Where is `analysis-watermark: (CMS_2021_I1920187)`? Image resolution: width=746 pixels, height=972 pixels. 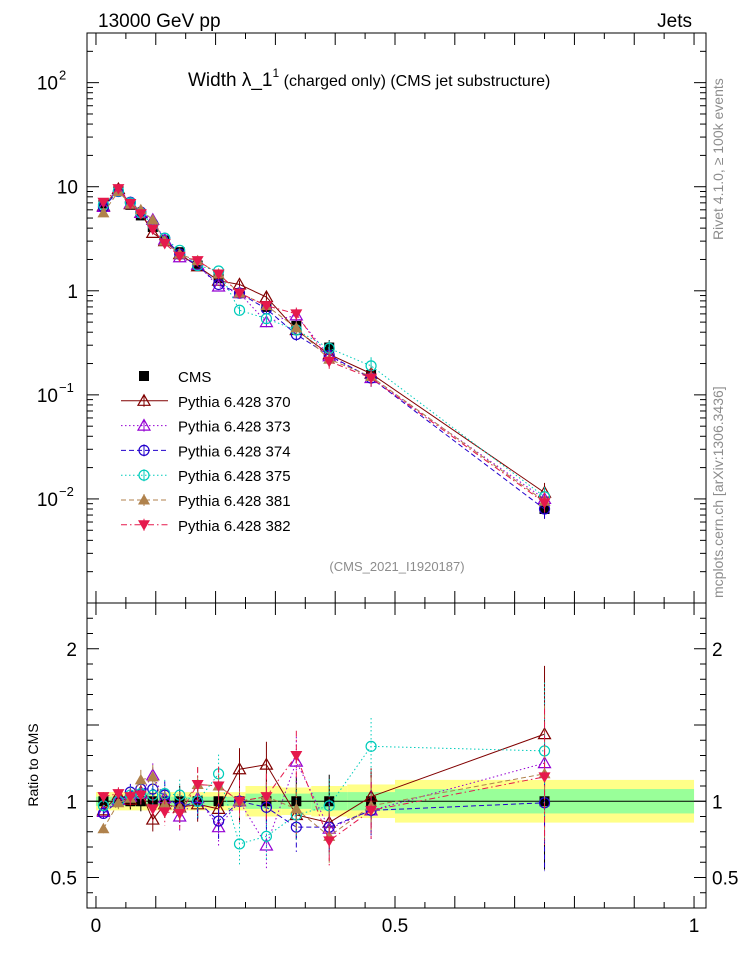 analysis-watermark: (CMS_2021_I1920187) is located at coordinates (396, 566).